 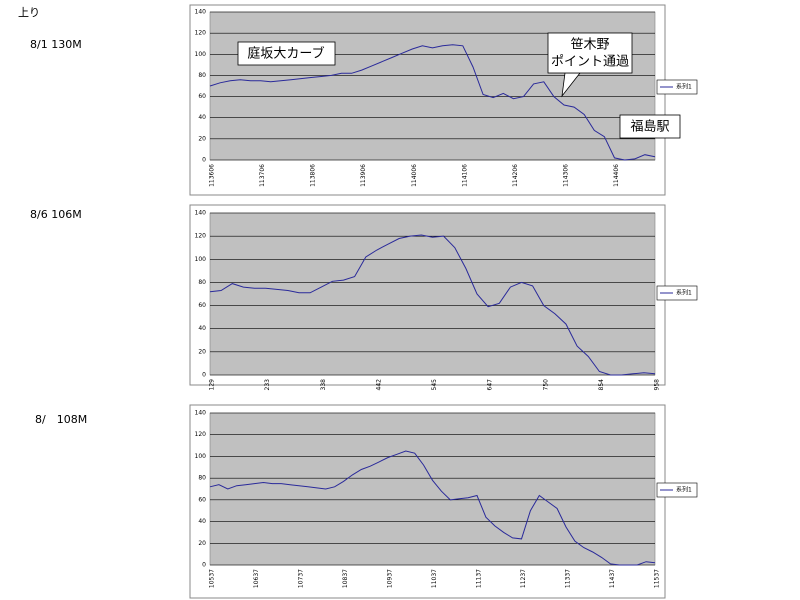 What do you see at coordinates (479, 578) in the screenshot?
I see `x-tick-label: 11137` at bounding box center [479, 578].